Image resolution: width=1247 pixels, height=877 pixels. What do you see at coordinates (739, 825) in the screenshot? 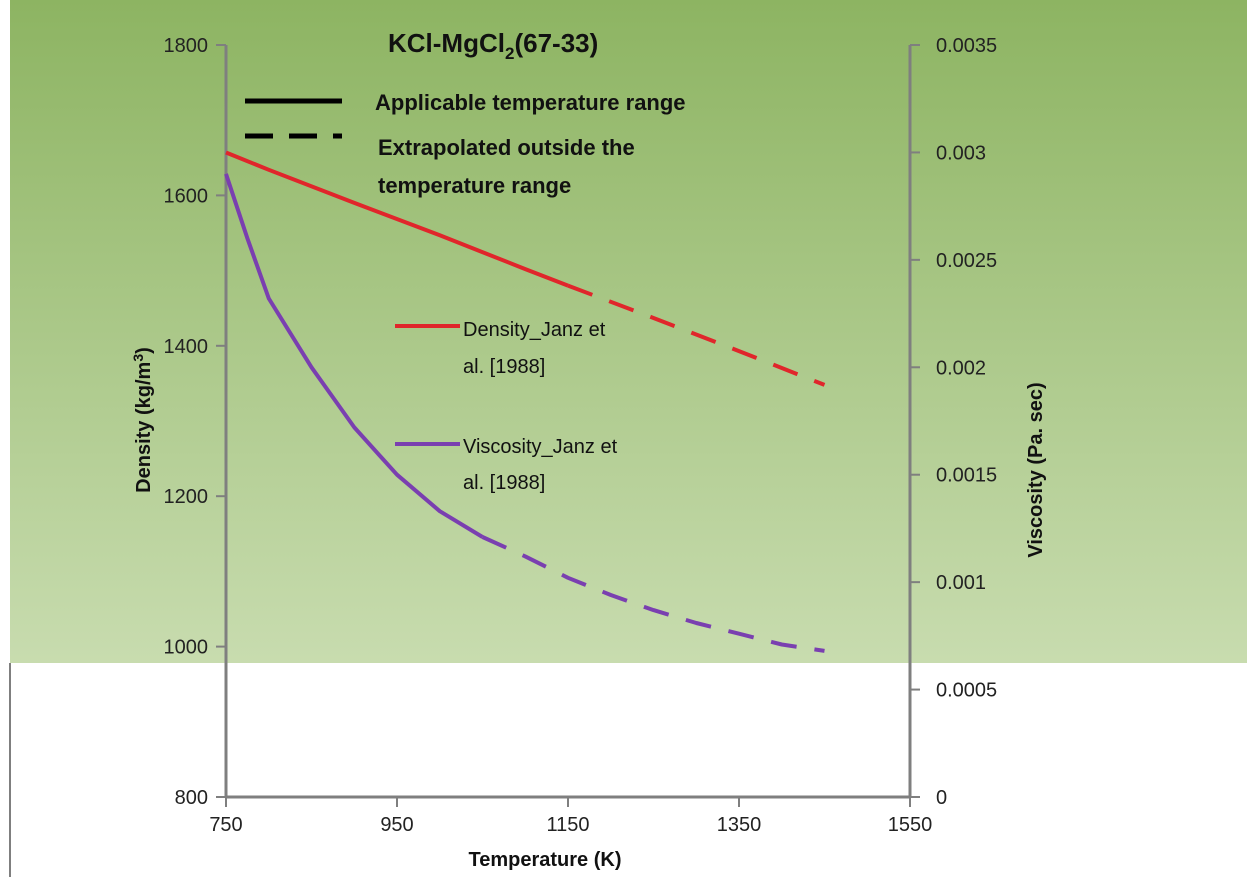
I see `x-tick-label: 1350` at bounding box center [739, 825].